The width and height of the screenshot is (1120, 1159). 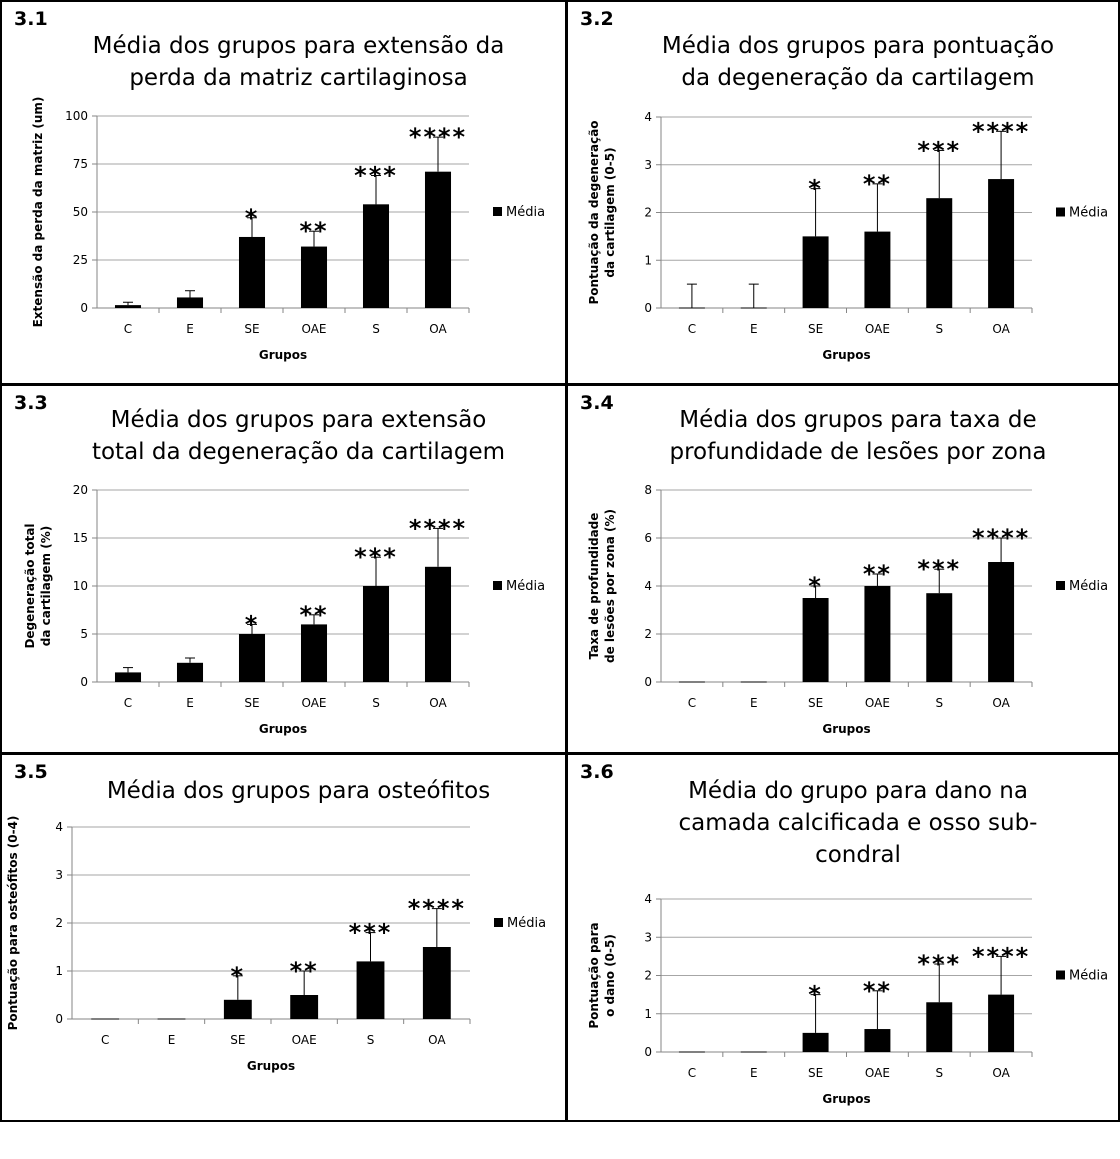 What do you see at coordinates (298, 420) in the screenshot?
I see `chart-title-line: Média dos grupos para extensão` at bounding box center [298, 420].